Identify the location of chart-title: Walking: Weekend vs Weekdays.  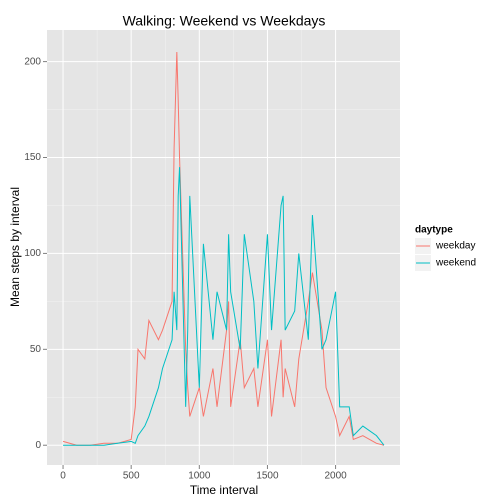
(224, 21).